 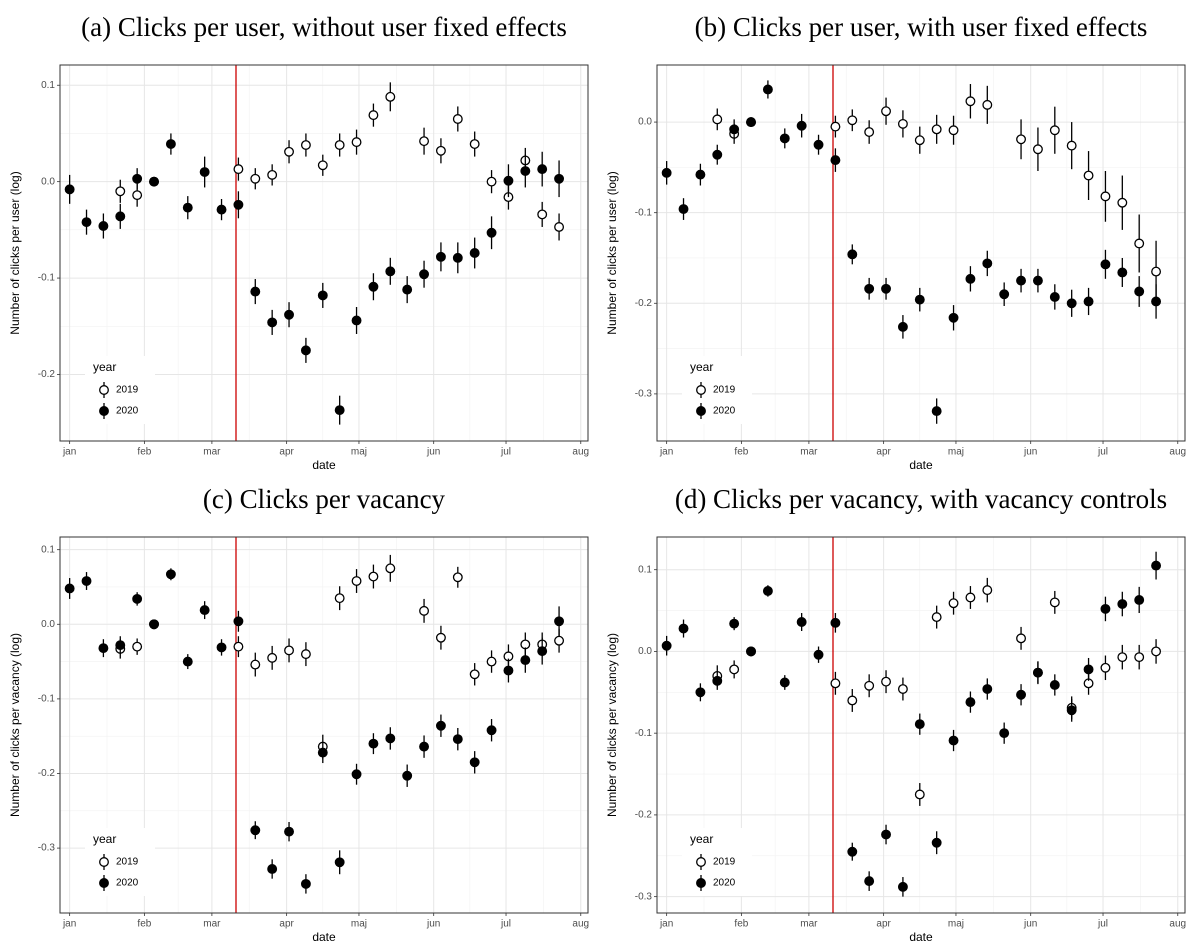 I want to click on legend-label: 2019, so click(x=724, y=390).